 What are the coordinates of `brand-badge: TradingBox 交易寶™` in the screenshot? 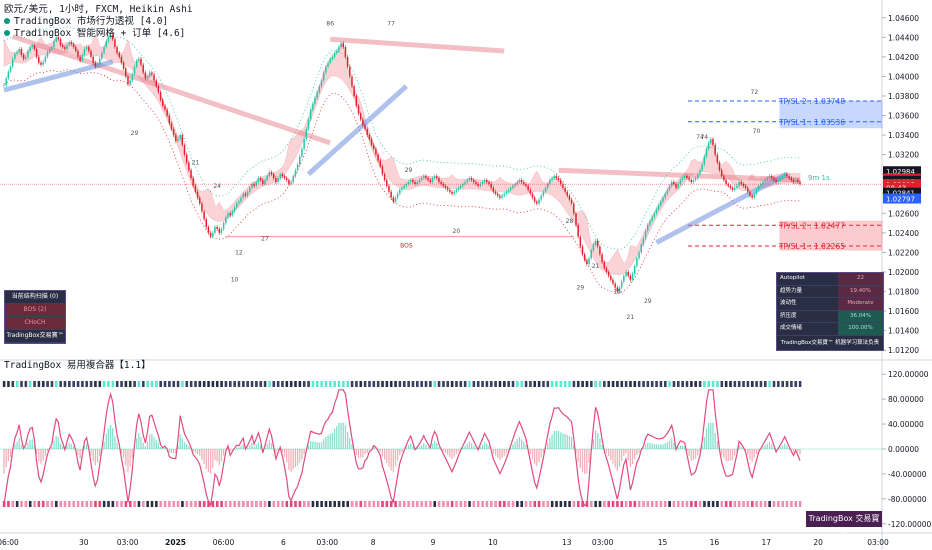 It's located at (844, 525).